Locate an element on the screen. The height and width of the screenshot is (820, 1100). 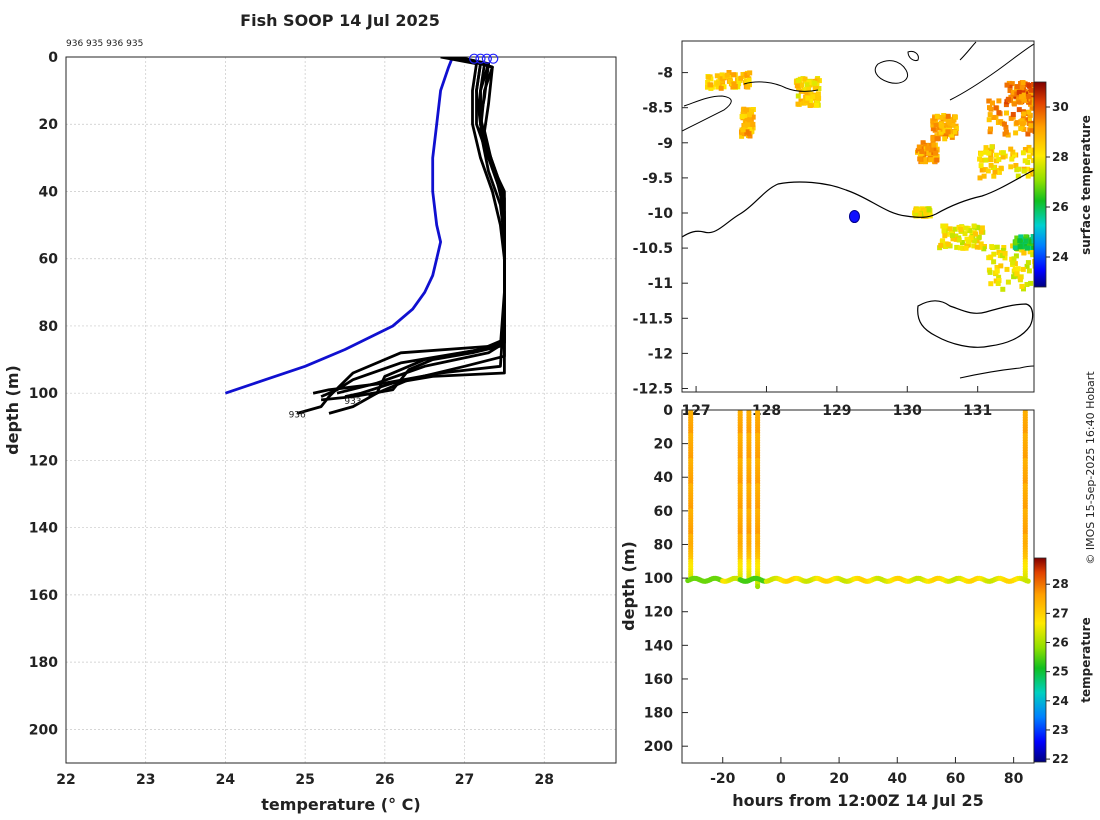
bottom-station-label: 933 is located at coordinates (352, 402).